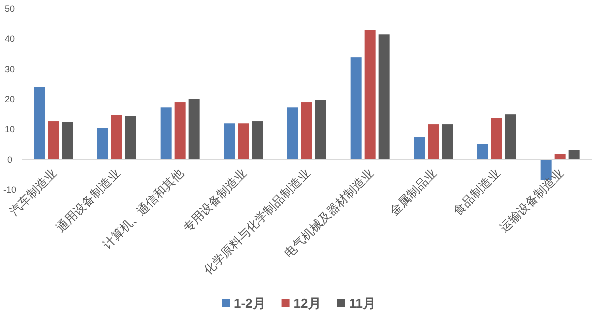 The width and height of the screenshot is (596, 320). What do you see at coordinates (250, 303) in the screenshot?
I see `legend-label: 1-2月` at bounding box center [250, 303].